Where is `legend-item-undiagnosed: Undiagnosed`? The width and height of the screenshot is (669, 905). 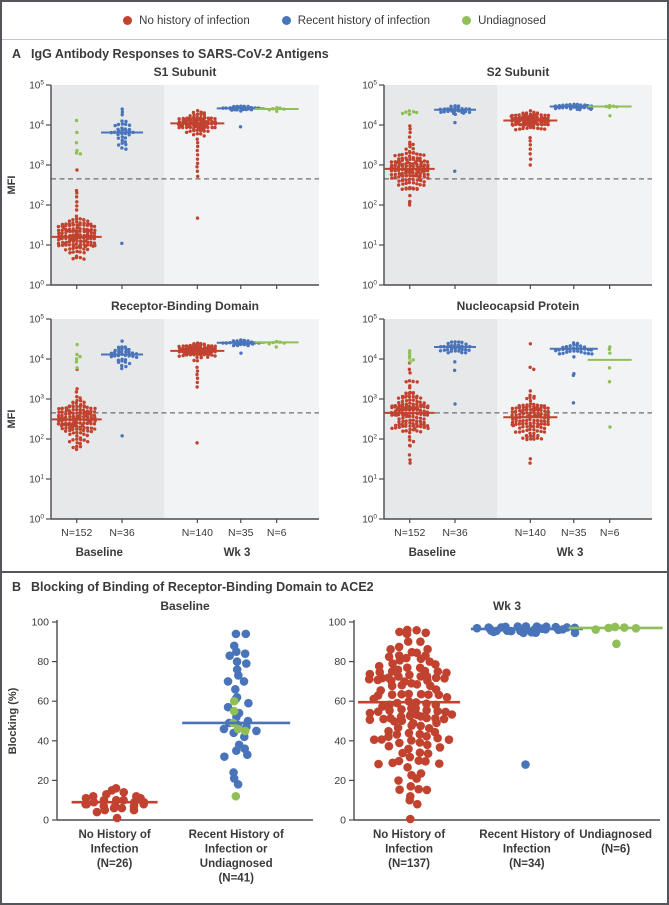
legend-item-undiagnosed: Undiagnosed is located at coordinates (504, 21).